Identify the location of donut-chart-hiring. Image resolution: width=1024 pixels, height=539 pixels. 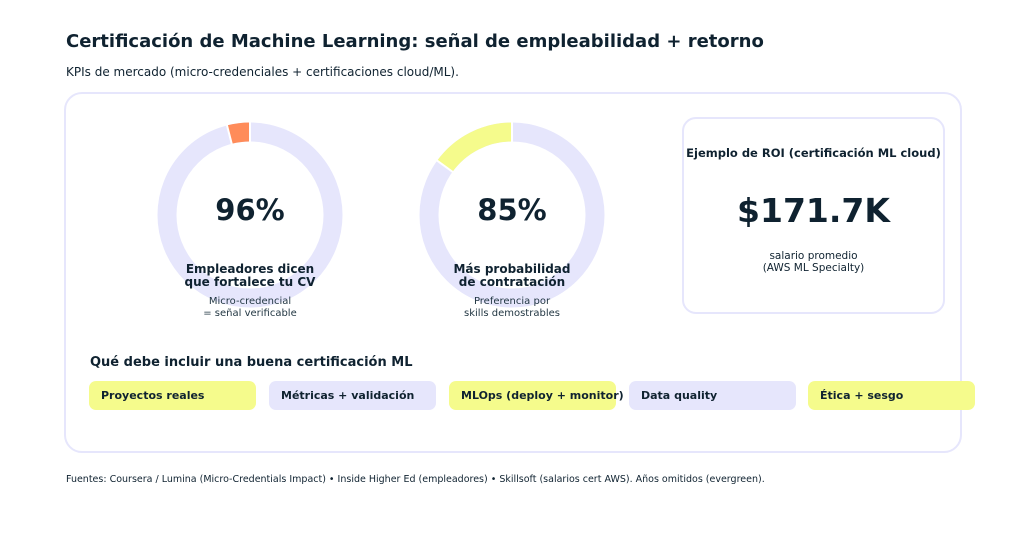
(512, 214).